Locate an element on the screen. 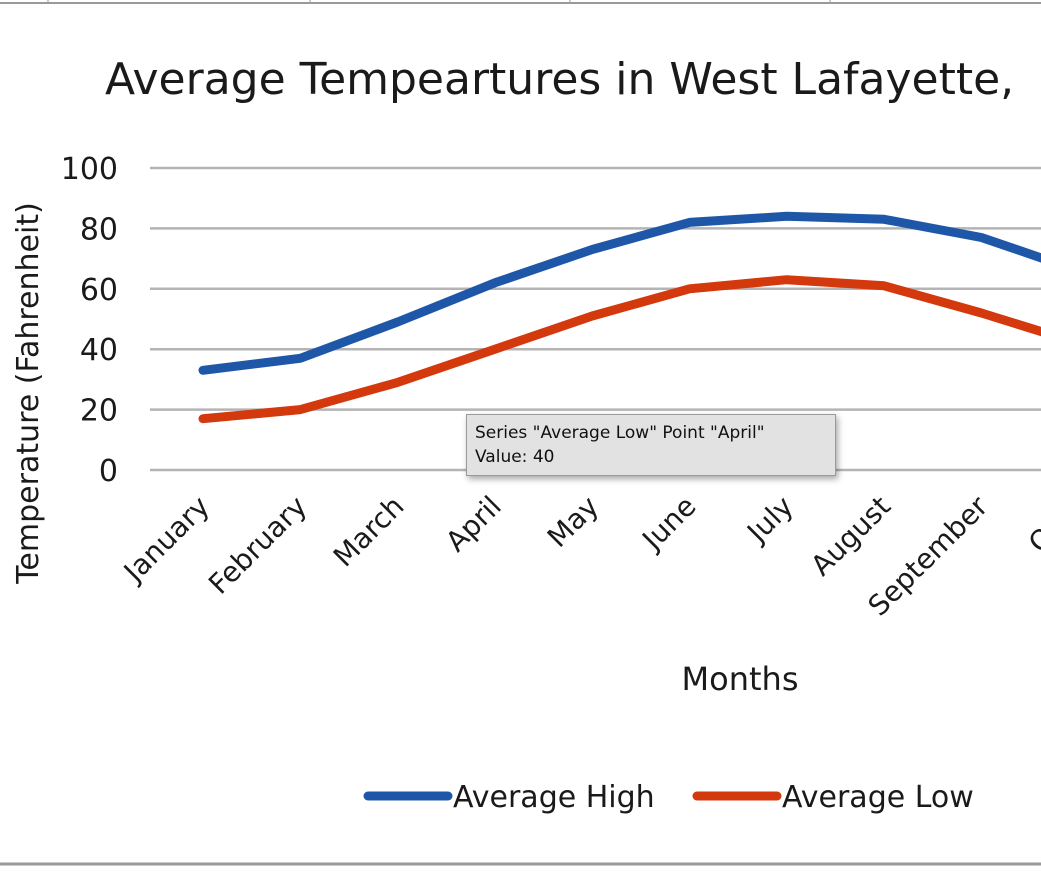  y-tick-label: 60 is located at coordinates (99, 290).